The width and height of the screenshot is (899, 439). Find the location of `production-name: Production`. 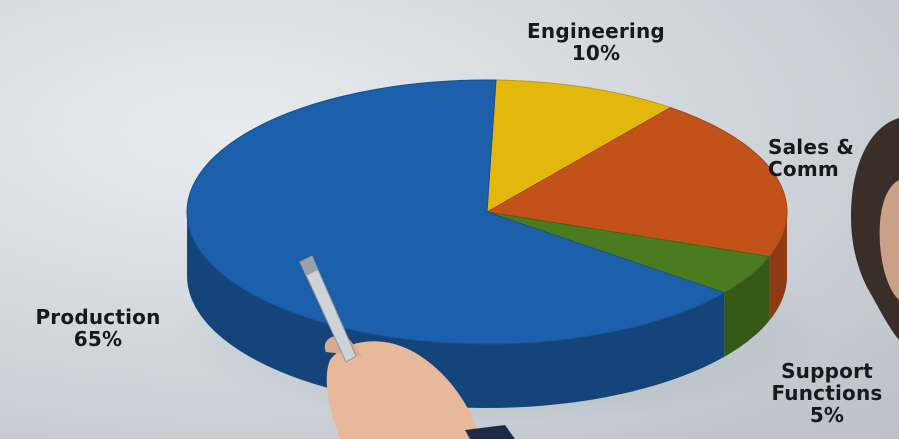

production-name: Production is located at coordinates (98, 317).